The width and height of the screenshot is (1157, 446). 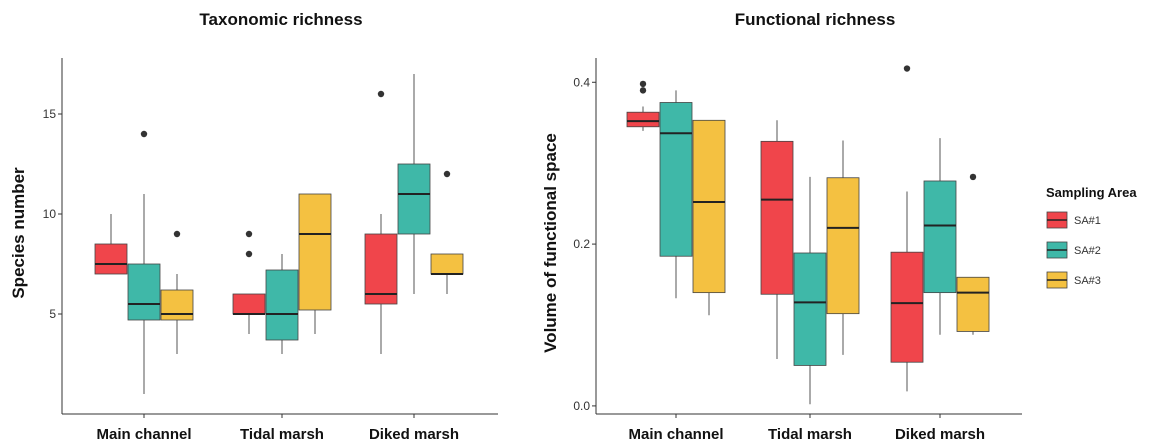 I want to click on y-tick-label: 10, so click(x=50, y=214).